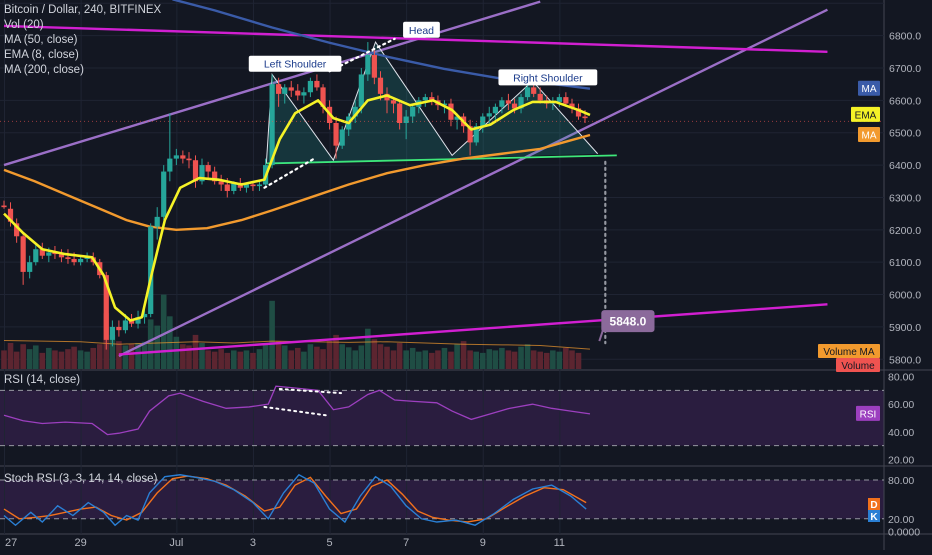 The width and height of the screenshot is (932, 555). I want to click on price-tick-label: 6800.0, so click(905, 37).